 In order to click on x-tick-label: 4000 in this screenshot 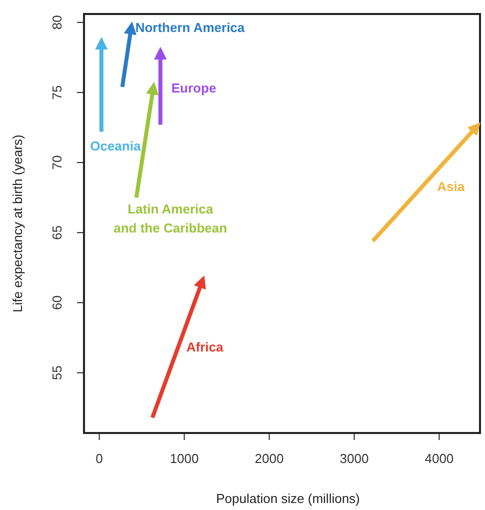, I will do `click(439, 458)`.